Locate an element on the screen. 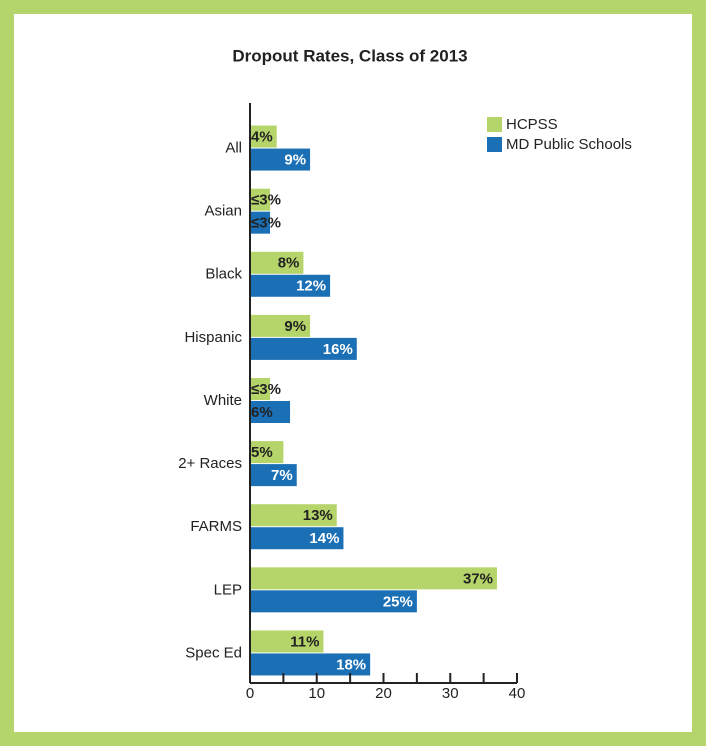 The width and height of the screenshot is (706, 746). value-label: 14% is located at coordinates (324, 538).